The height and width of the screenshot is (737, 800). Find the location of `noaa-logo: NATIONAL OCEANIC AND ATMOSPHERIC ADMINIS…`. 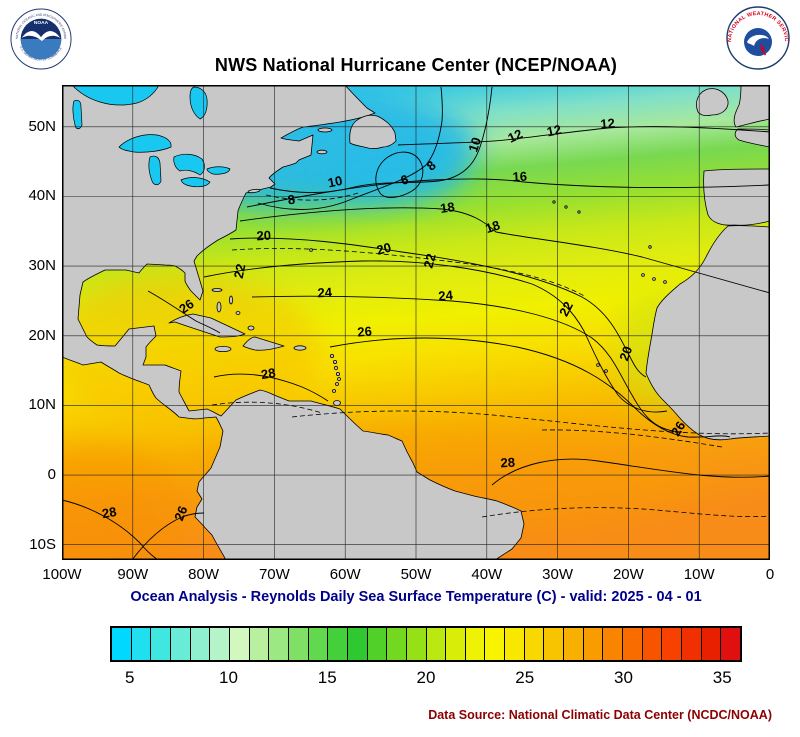

noaa-logo: NATIONAL OCEANIC AND ATMOSPHERIC ADMINIS… is located at coordinates (40, 37).